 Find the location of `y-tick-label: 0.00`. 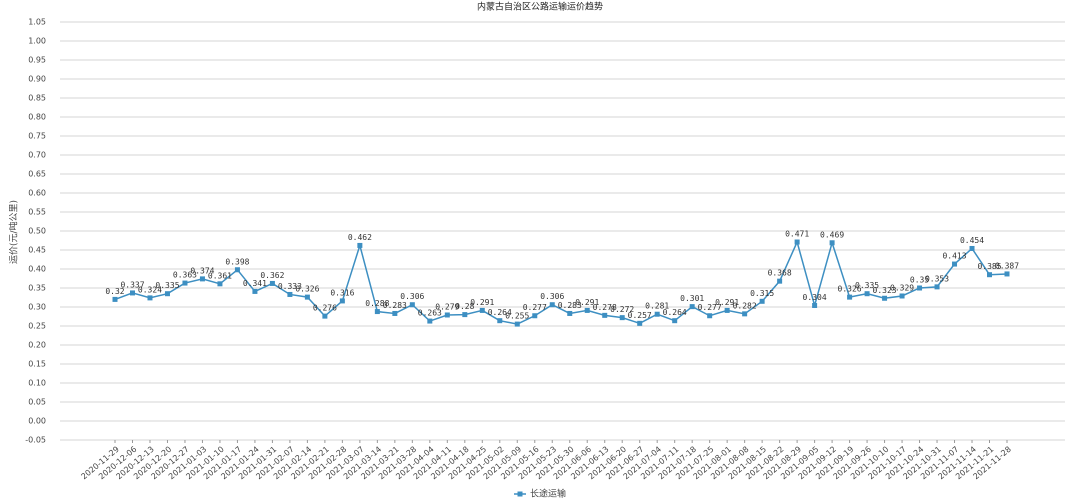

y-tick-label: 0.00 is located at coordinates (37, 421).